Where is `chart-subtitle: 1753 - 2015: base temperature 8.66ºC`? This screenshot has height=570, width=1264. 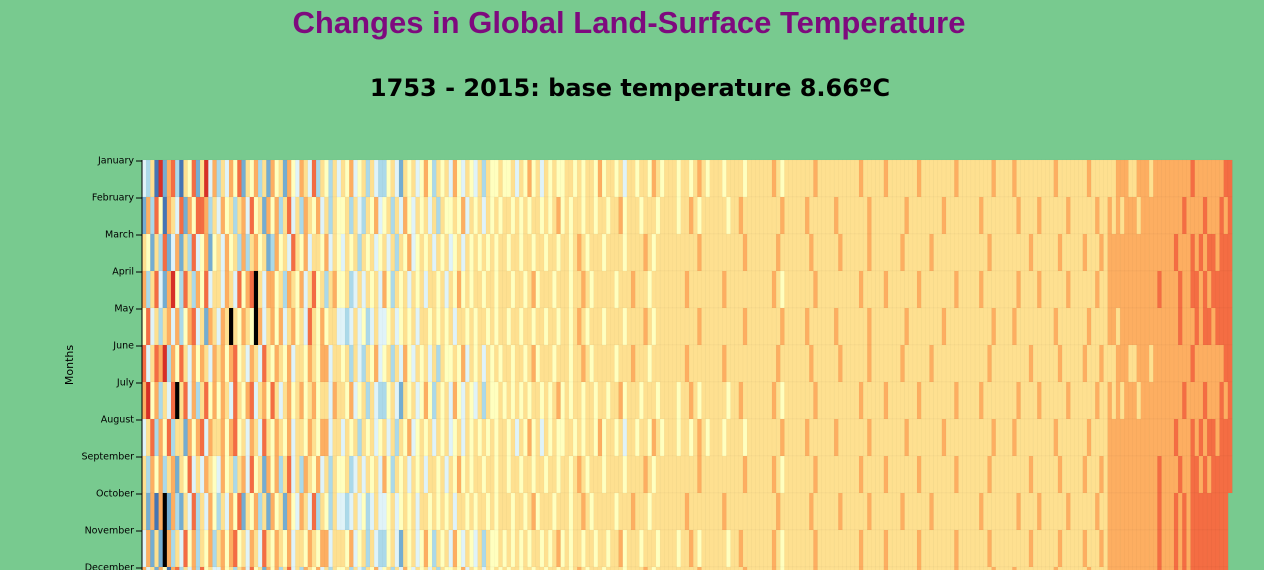
chart-subtitle: 1753 - 2015: base temperature 8.66ºC is located at coordinates (630, 88).